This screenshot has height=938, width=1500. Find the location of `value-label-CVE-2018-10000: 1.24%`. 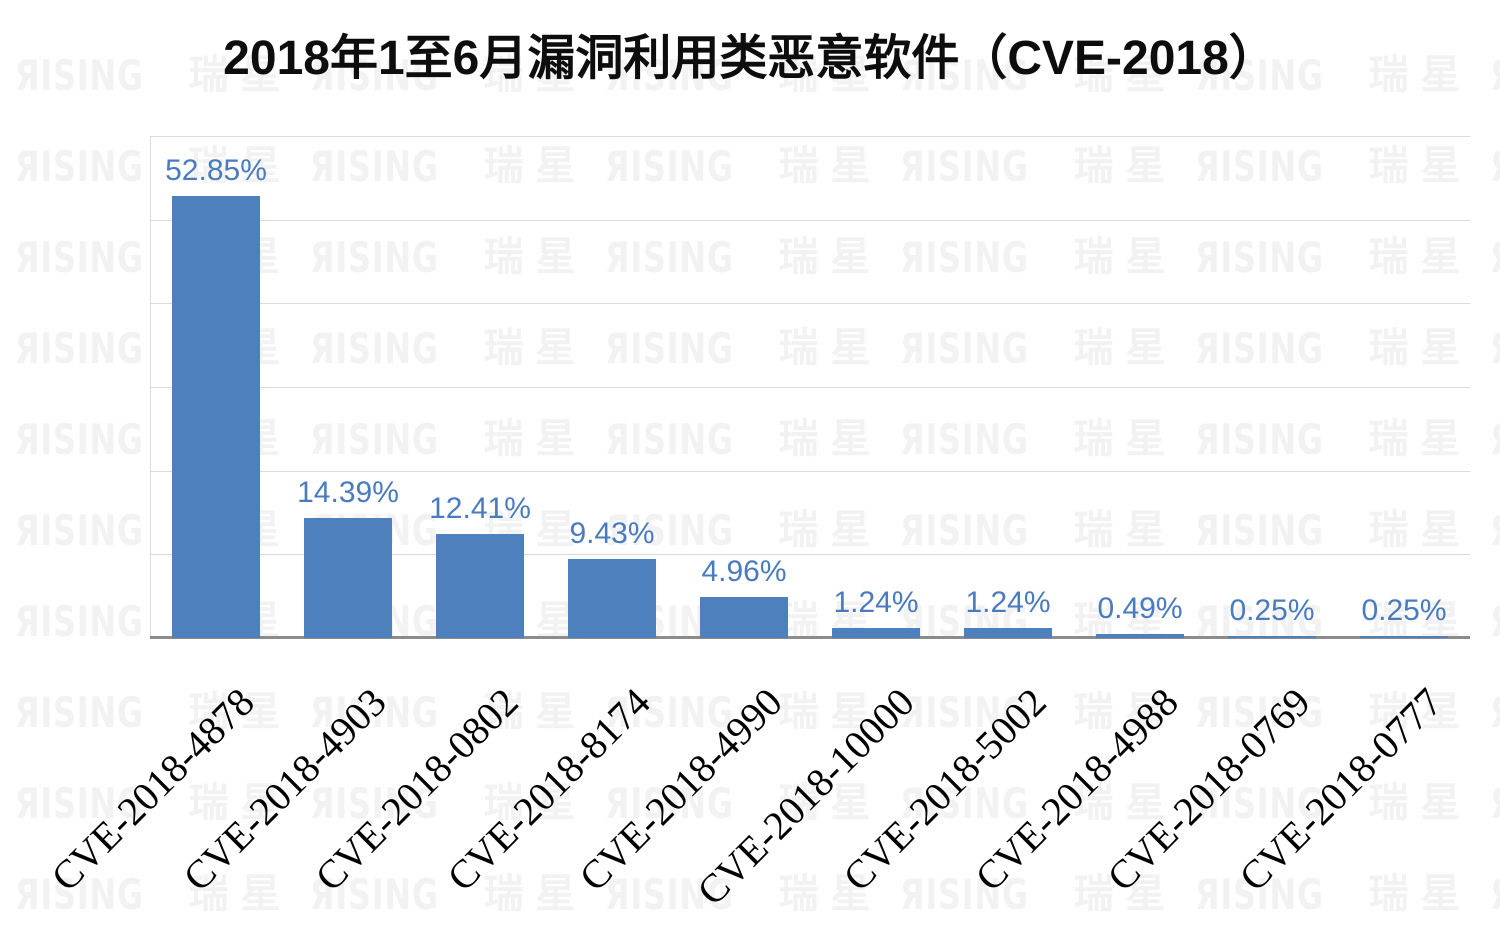

value-label-CVE-2018-10000: 1.24% is located at coordinates (876, 602).